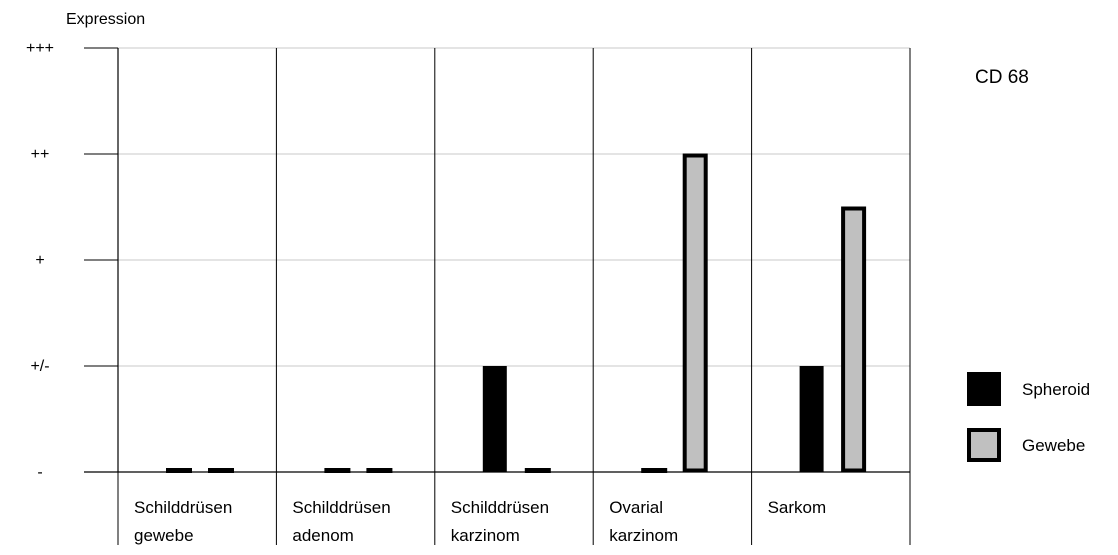 This screenshot has height=555, width=1118. Describe the element at coordinates (40, 48) in the screenshot. I see `y-tick-label: +++` at that location.